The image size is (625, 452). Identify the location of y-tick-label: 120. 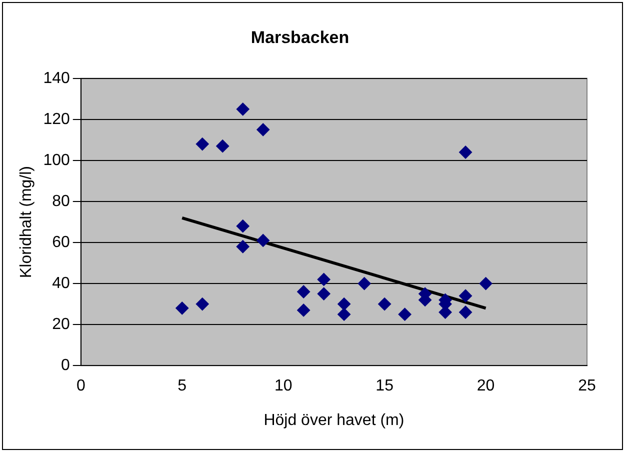
(56, 119).